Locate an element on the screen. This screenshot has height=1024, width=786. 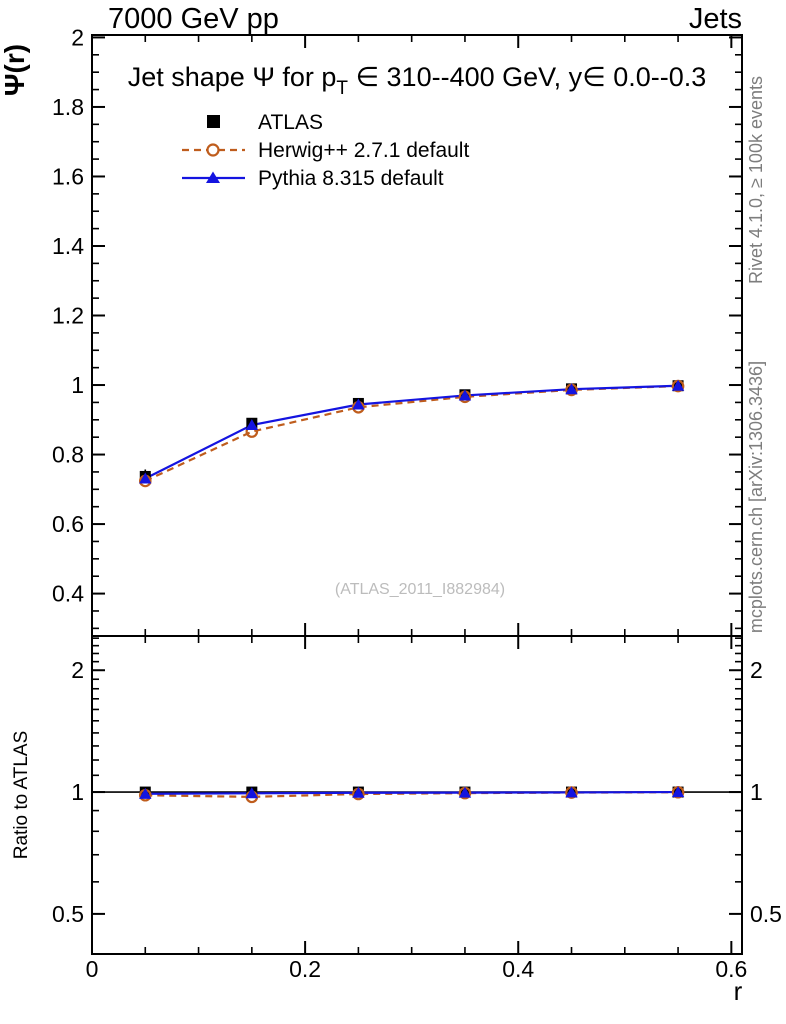
x-tick-label: 0.4 is located at coordinates (518, 969).